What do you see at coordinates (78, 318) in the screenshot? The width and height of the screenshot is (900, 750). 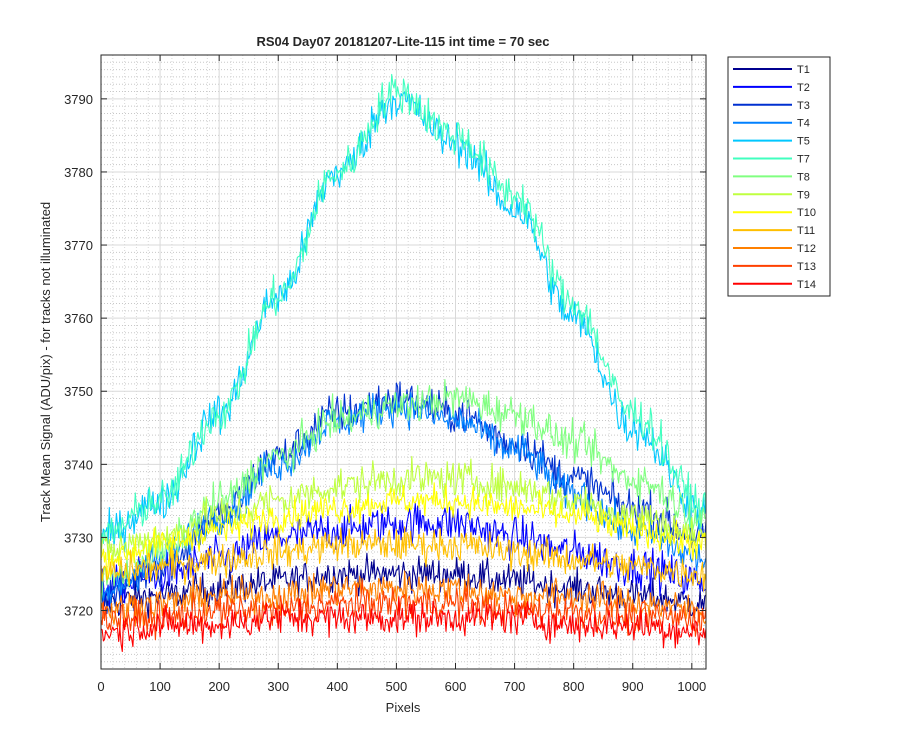 I see `y-tick-label: 3760` at bounding box center [78, 318].